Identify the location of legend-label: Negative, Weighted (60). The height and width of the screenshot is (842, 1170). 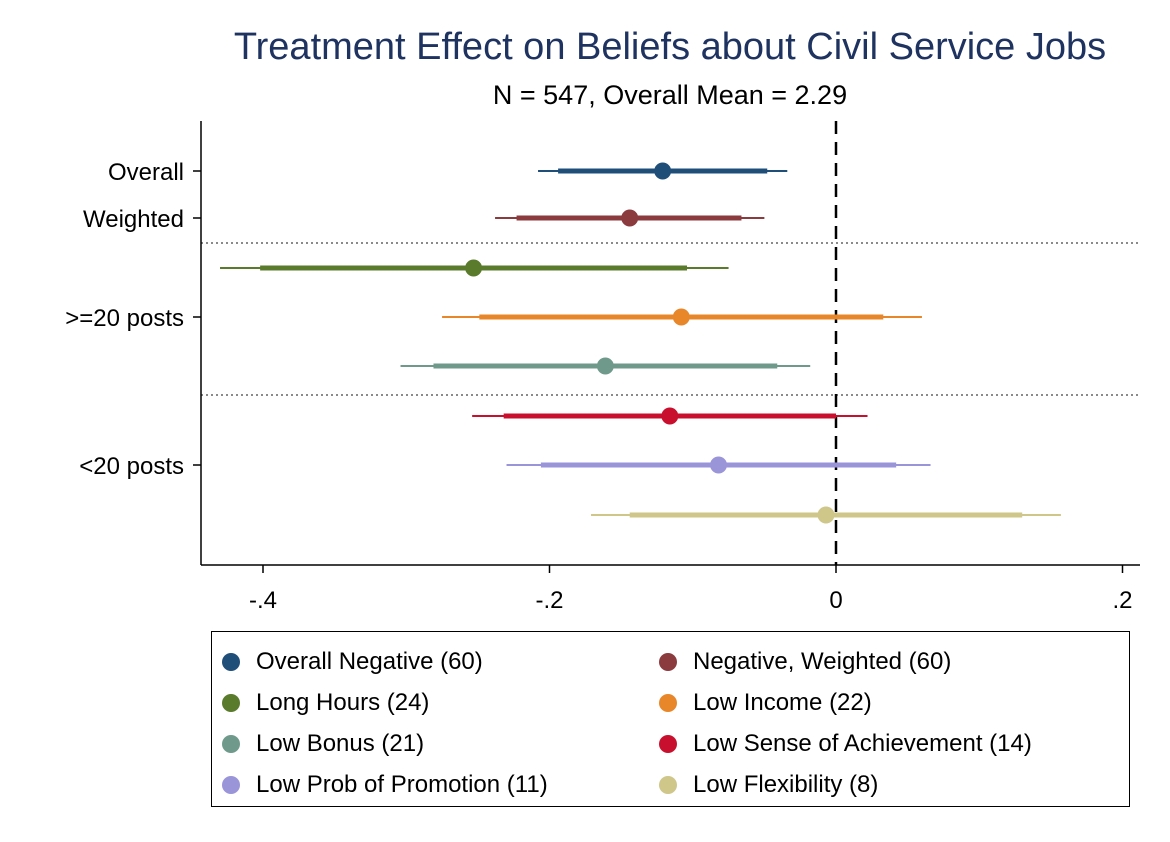
(822, 661).